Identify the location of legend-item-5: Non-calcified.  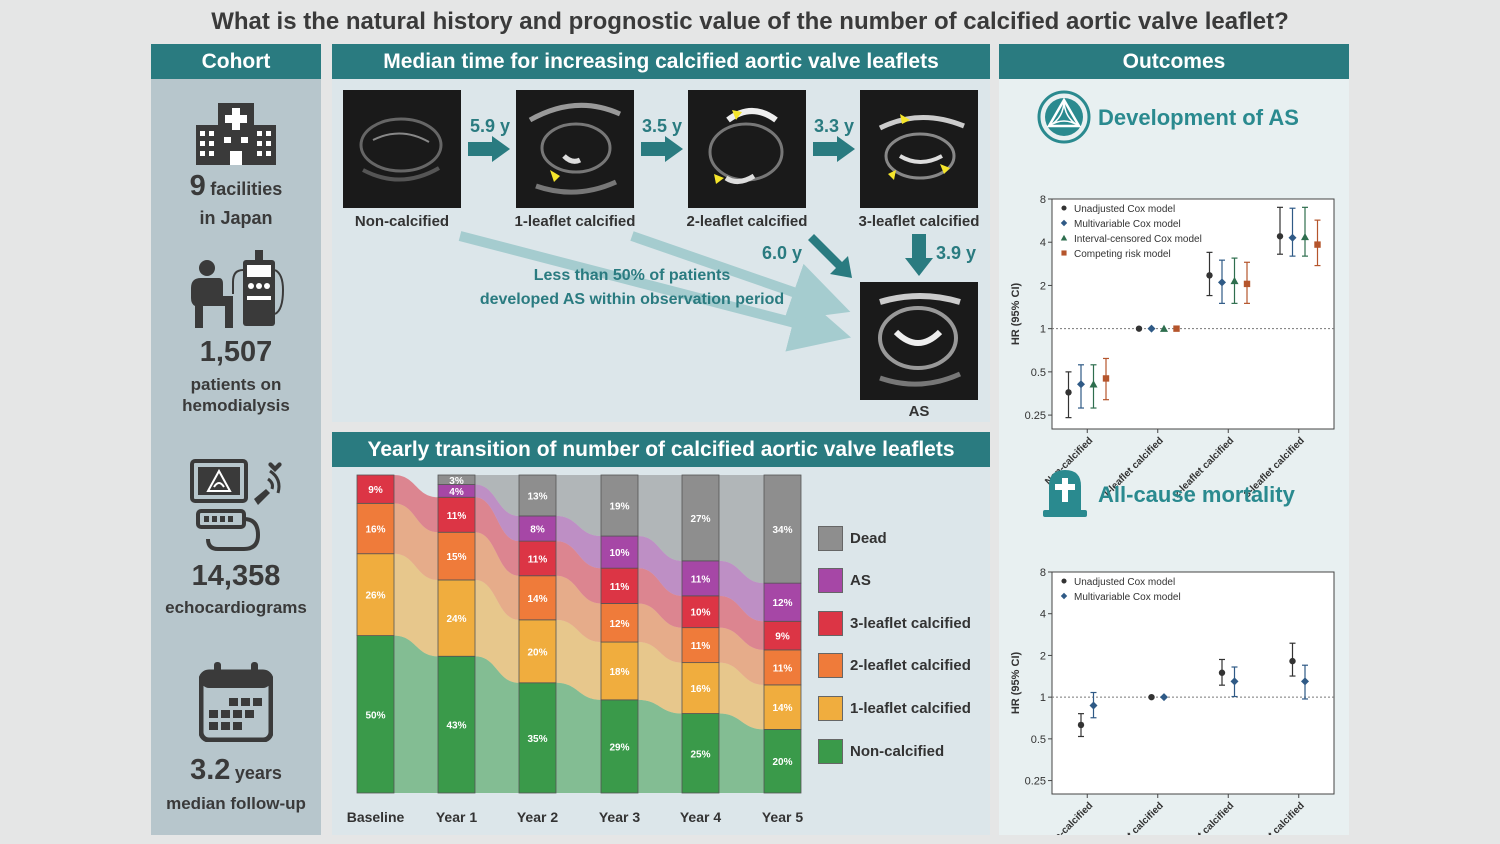
(881, 751).